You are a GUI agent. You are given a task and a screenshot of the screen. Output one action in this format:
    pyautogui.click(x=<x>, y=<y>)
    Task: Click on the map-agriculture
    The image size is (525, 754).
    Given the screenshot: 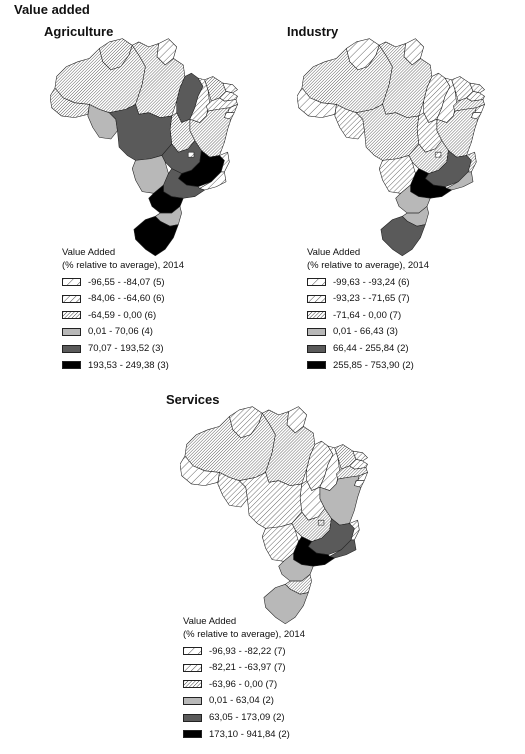 What is the action you would take?
    pyautogui.click(x=144, y=147)
    